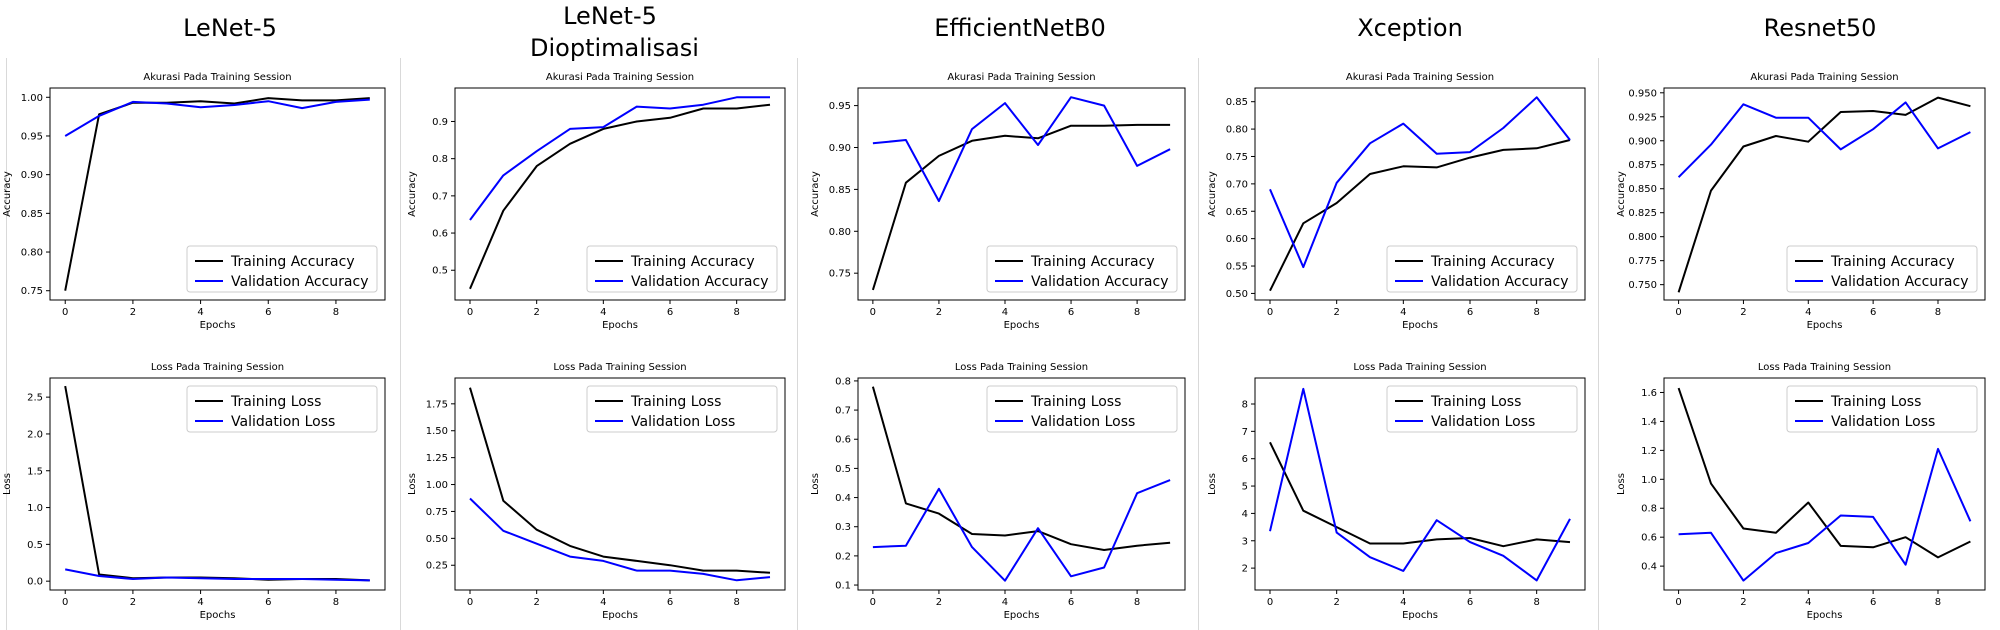 The image size is (2000, 630). Describe the element at coordinates (1642, 165) in the screenshot. I see `y-tick-label: 0.875` at that location.